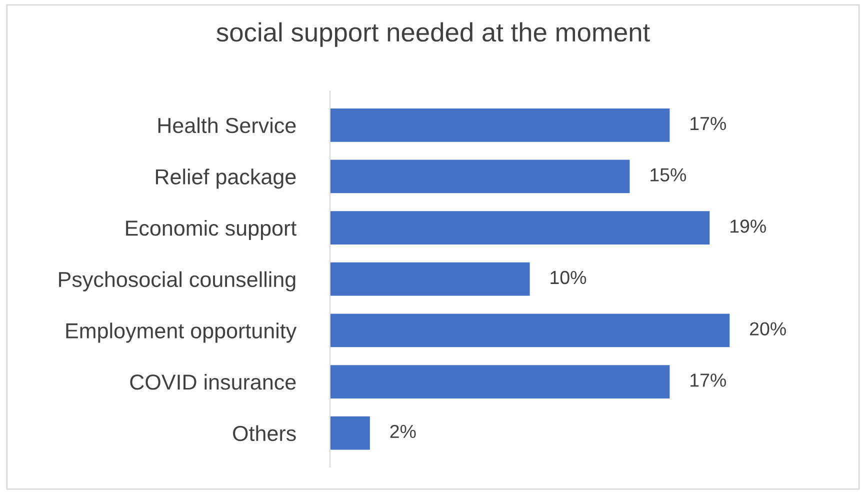  I want to click on chart-title: social support needed at the moment, so click(433, 34).